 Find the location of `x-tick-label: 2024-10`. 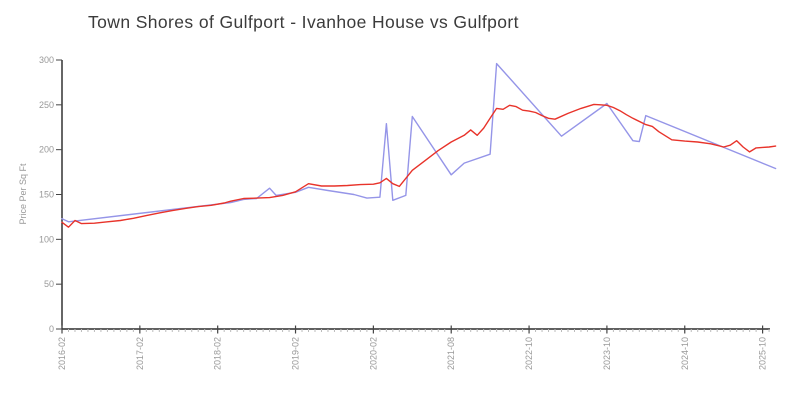

x-tick-label: 2024-10 is located at coordinates (685, 353).